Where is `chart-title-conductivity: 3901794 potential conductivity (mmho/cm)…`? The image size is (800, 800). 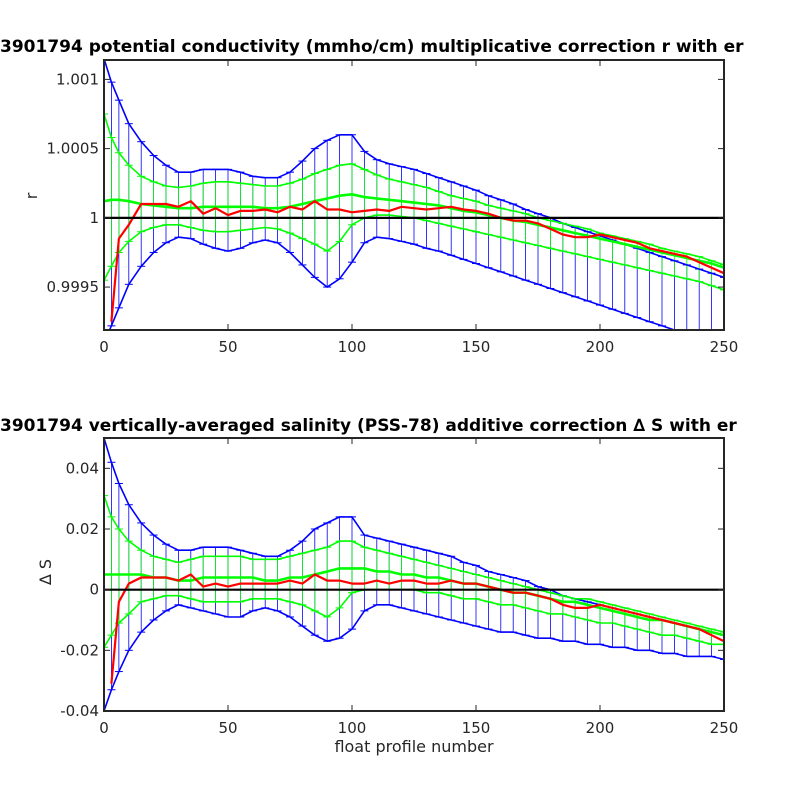 chart-title-conductivity: 3901794 potential conductivity (mmho/cm)… is located at coordinates (372, 47).